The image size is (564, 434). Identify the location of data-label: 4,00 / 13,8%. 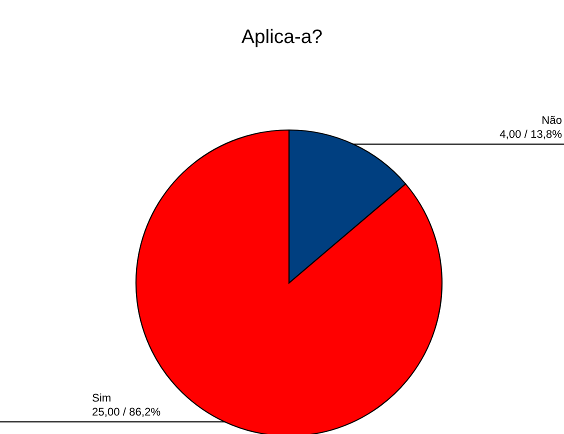
(531, 135).